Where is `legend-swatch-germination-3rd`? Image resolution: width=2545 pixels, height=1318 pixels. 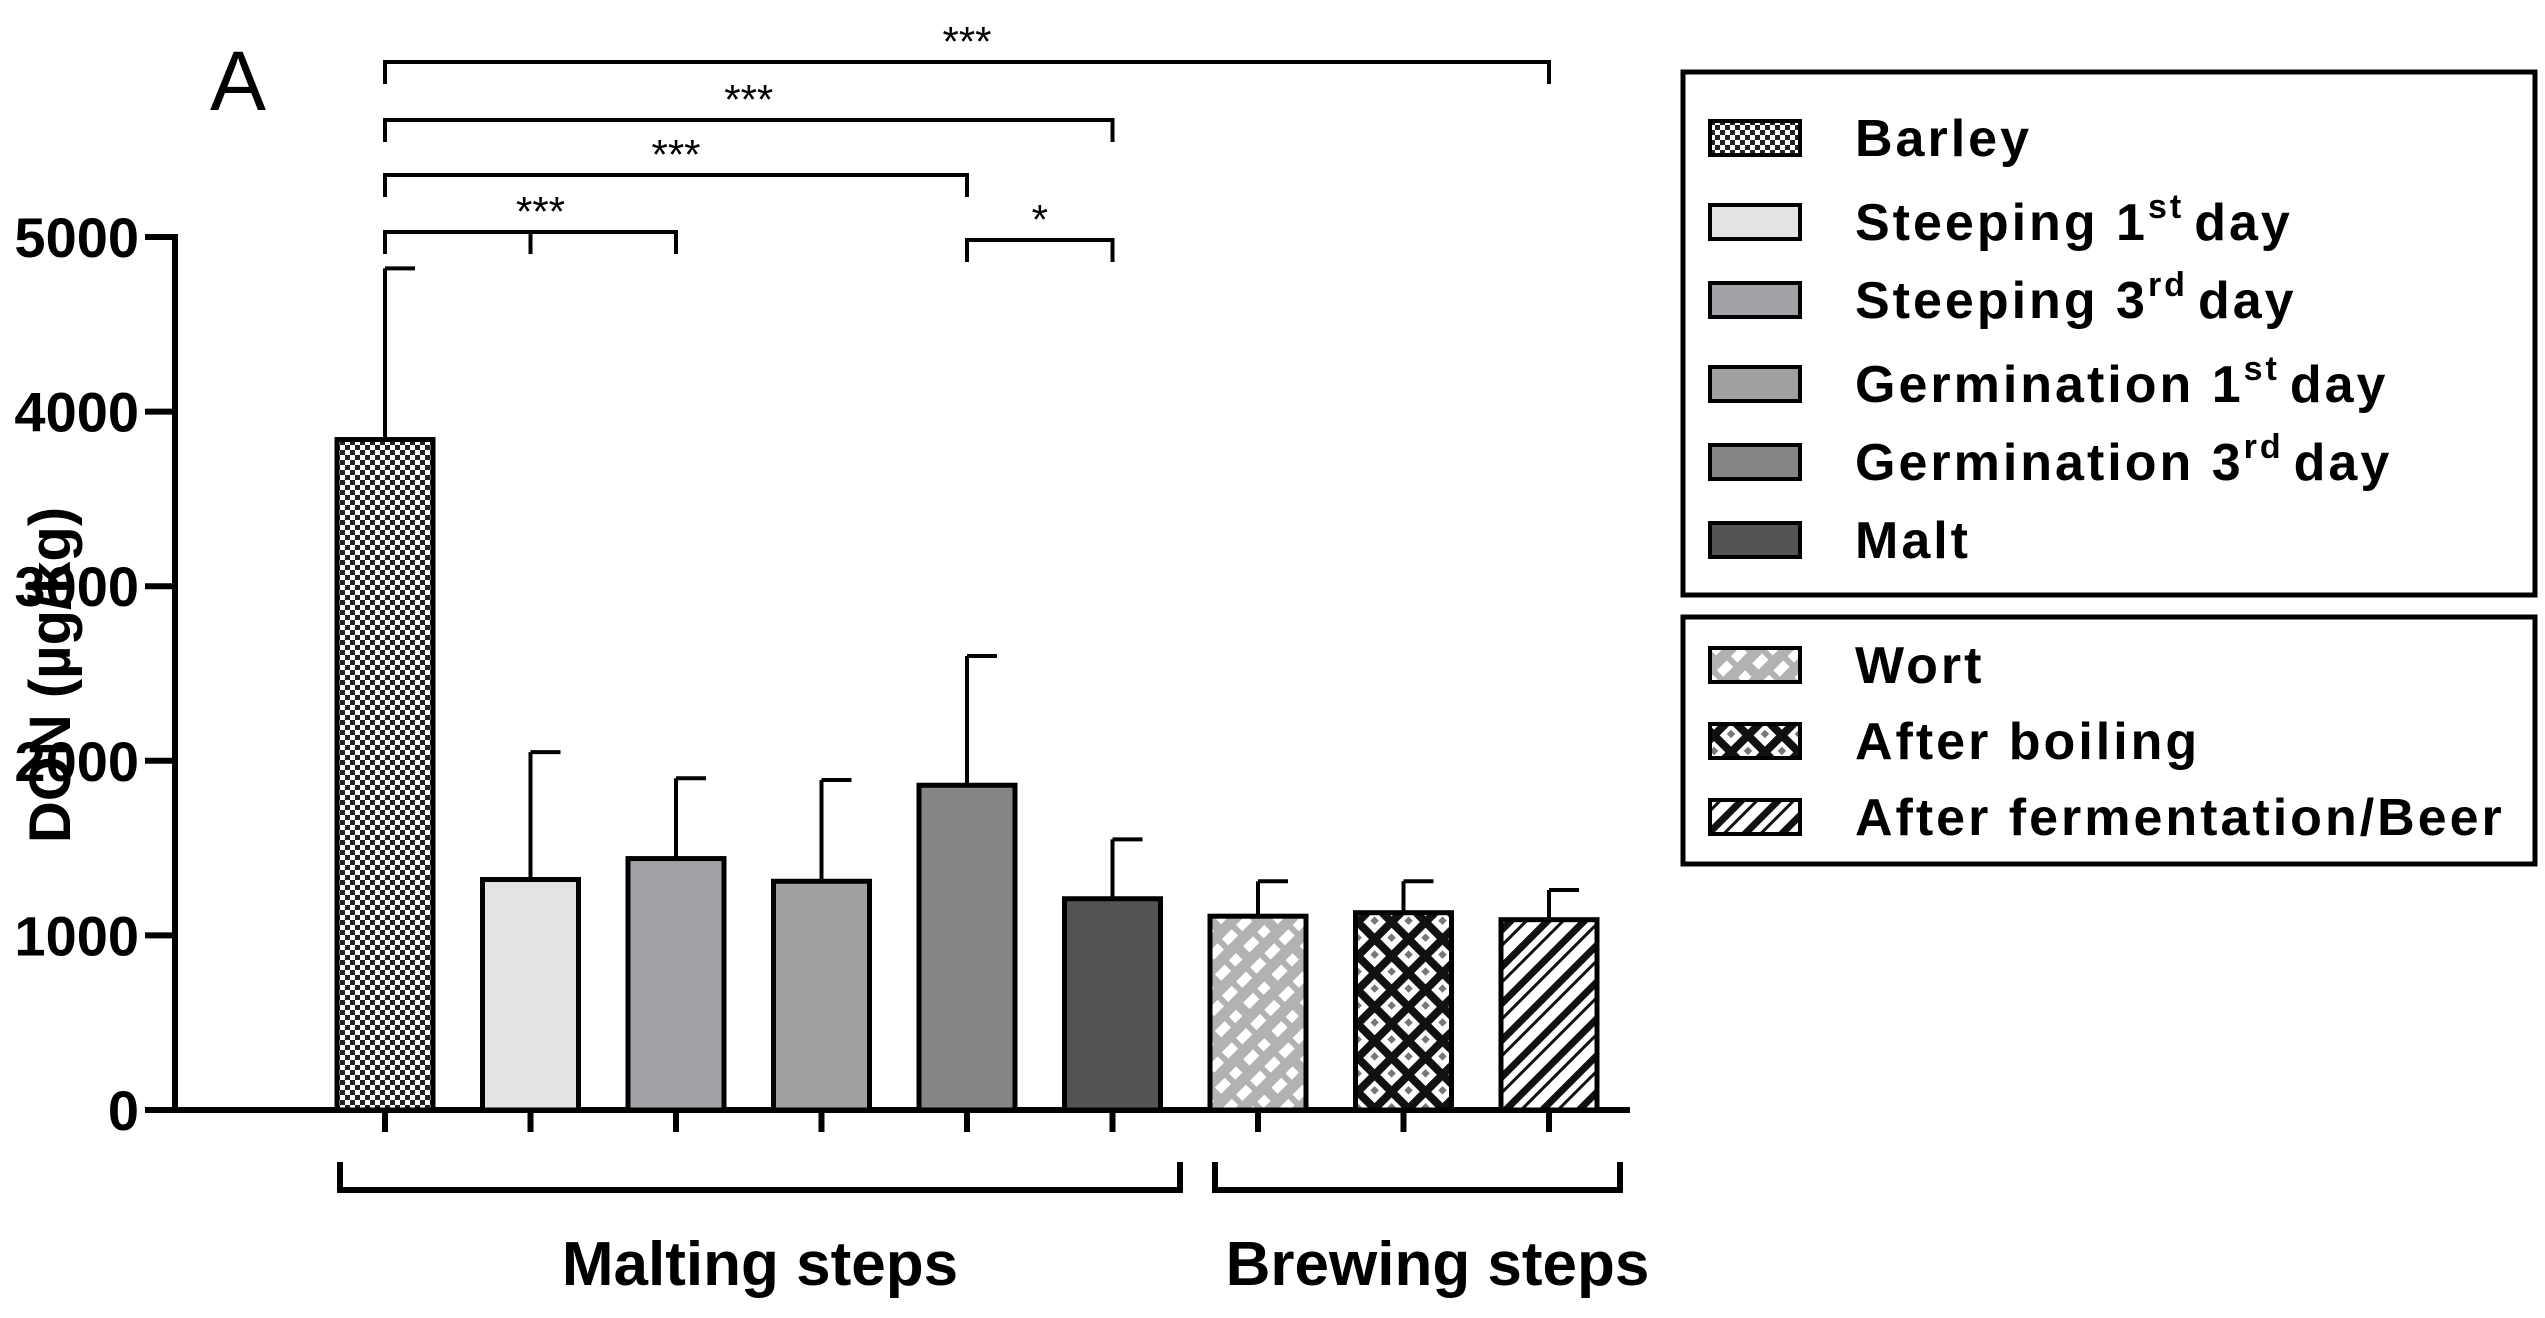 legend-swatch-germination-3rd is located at coordinates (1755, 462).